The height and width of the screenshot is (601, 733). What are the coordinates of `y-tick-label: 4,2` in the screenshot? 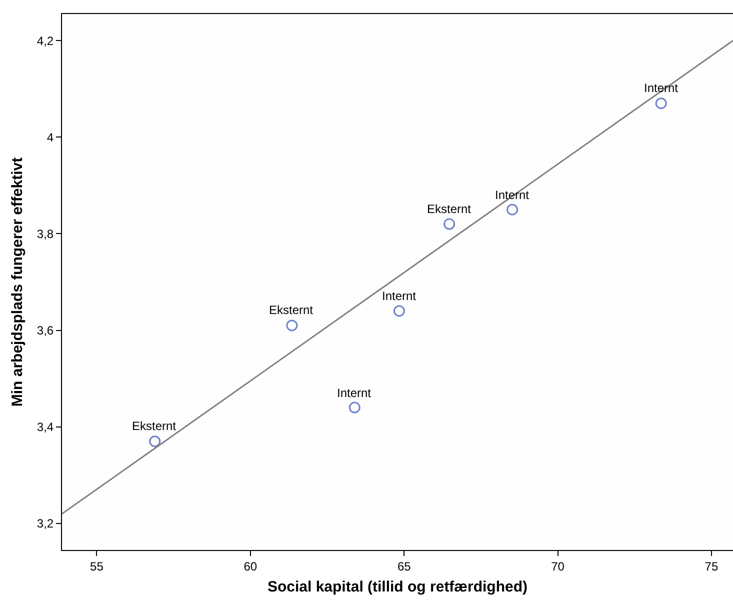 It's located at (45, 41).